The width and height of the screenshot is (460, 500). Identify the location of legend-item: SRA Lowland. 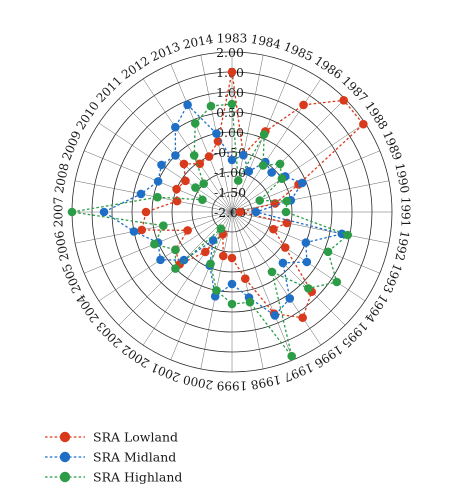
(111, 437).